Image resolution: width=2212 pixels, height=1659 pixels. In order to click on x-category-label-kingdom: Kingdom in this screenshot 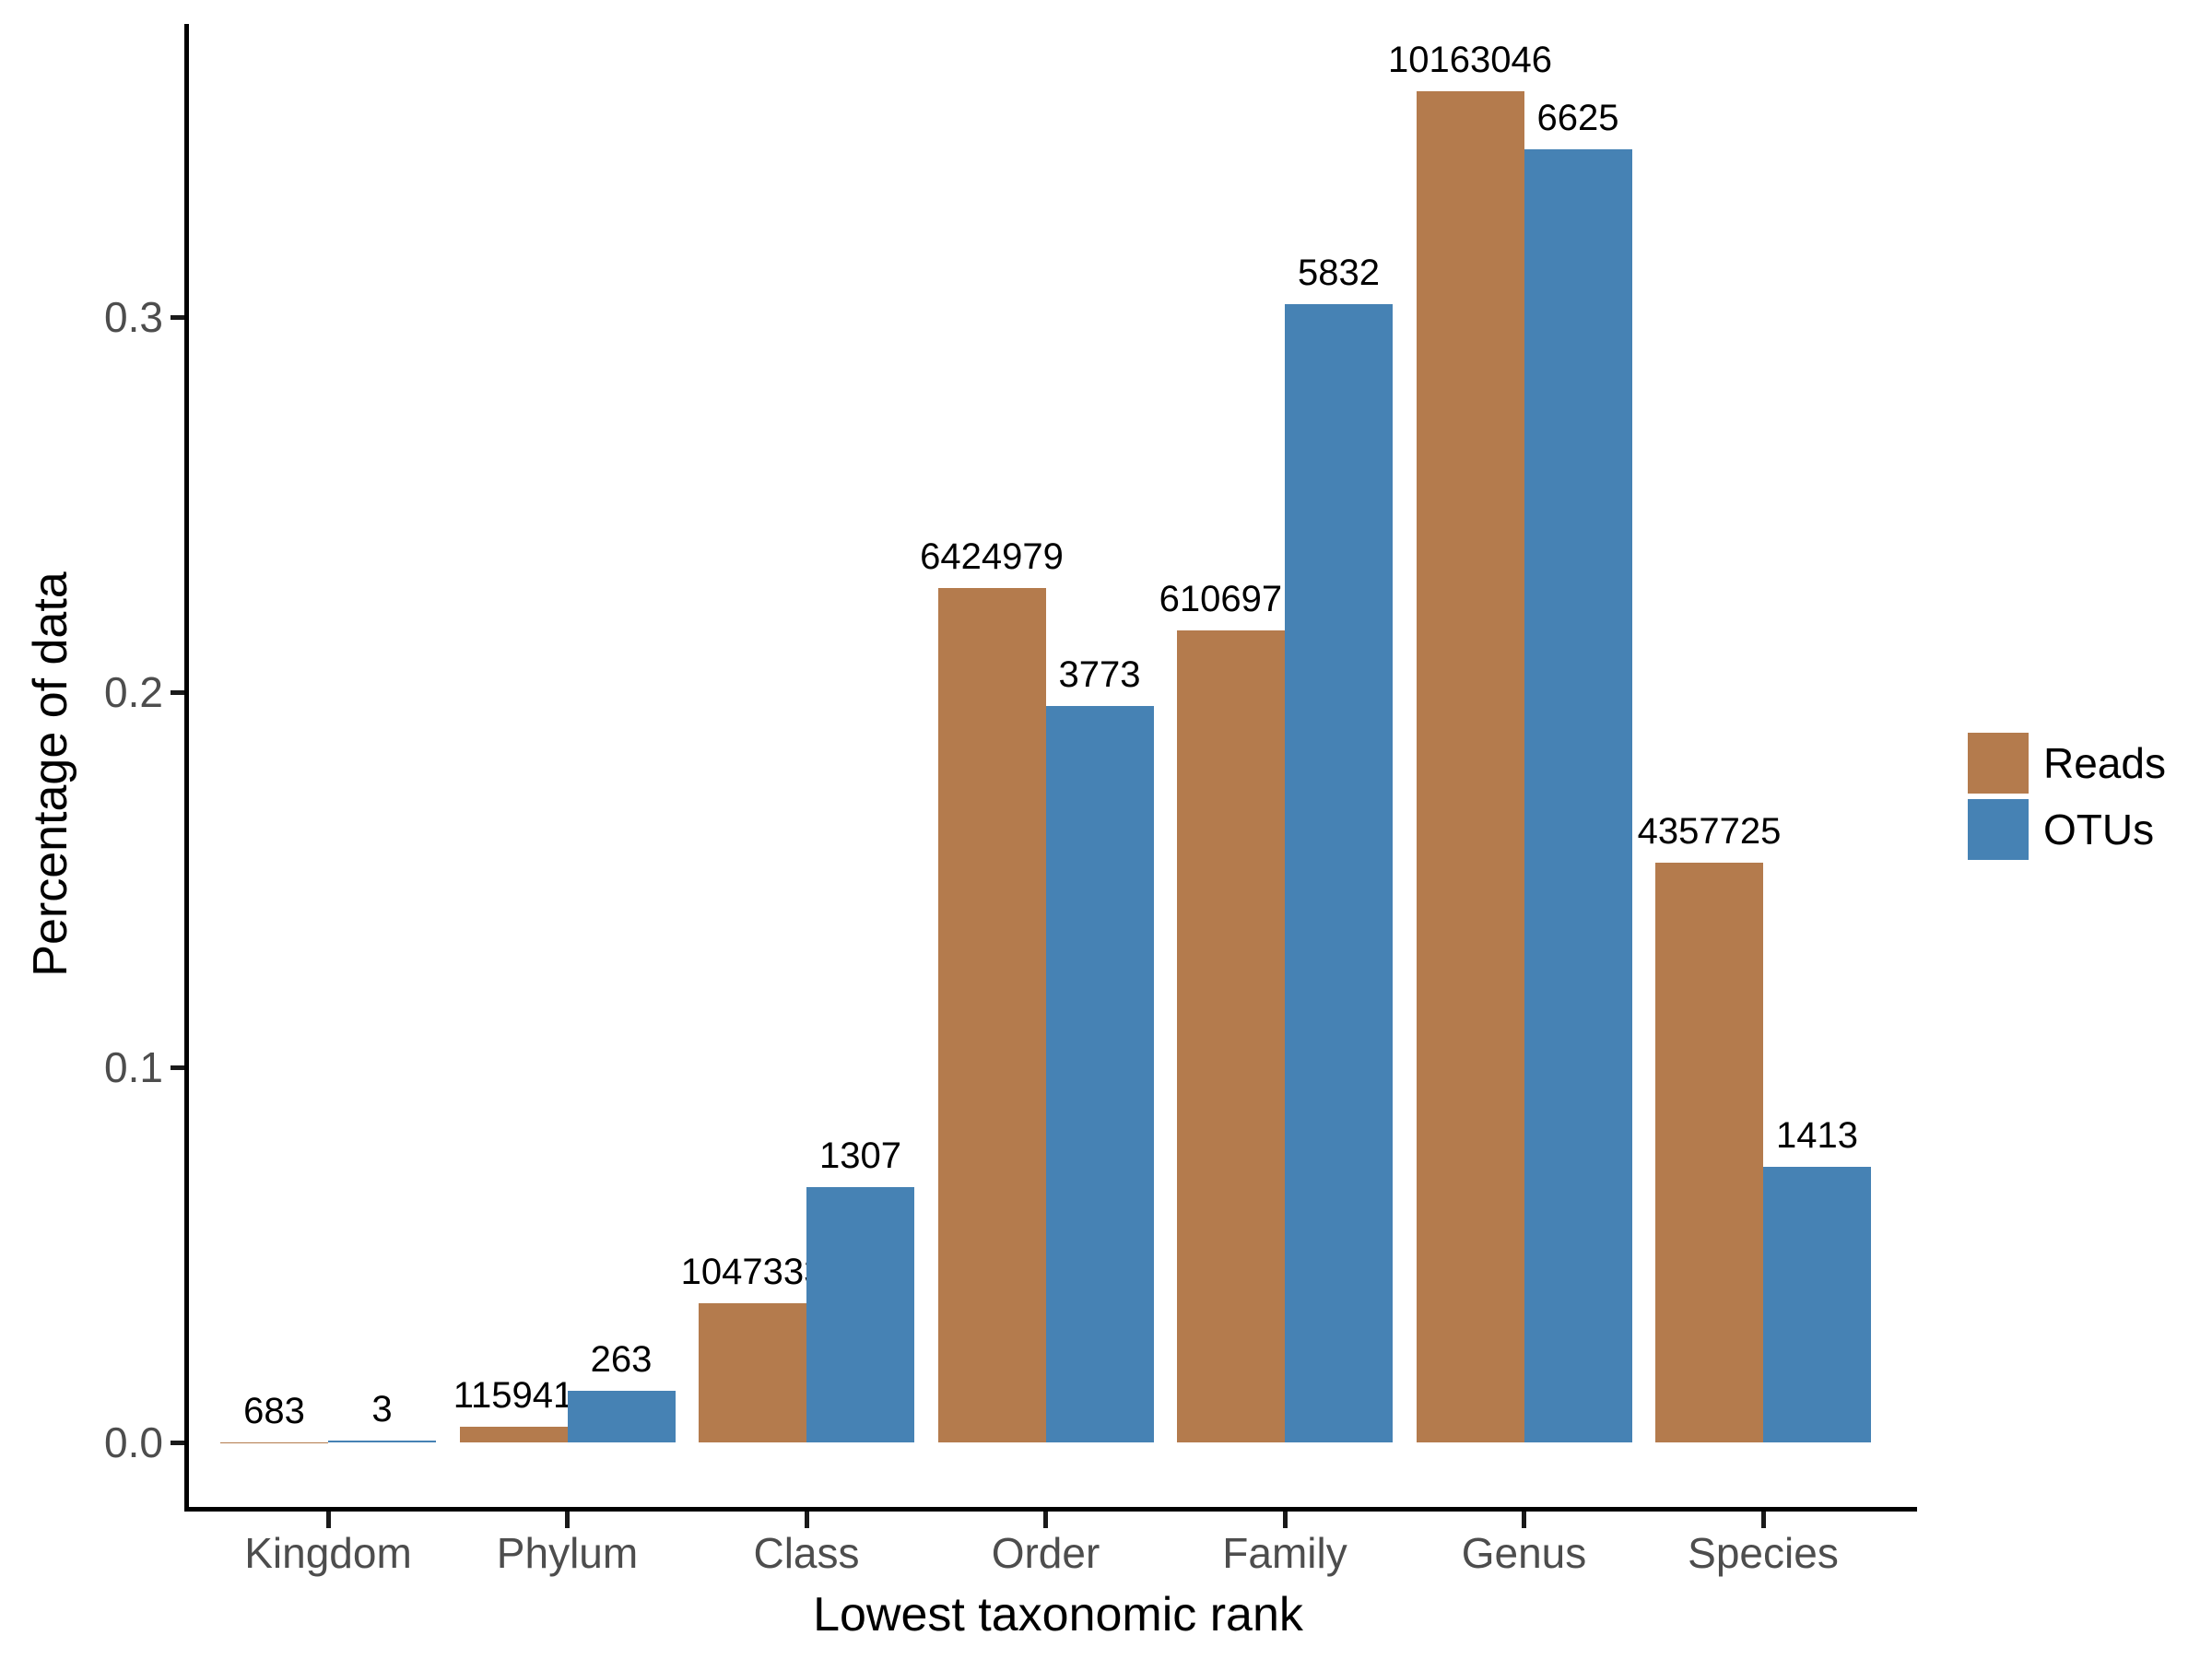, I will do `click(328, 1553)`.